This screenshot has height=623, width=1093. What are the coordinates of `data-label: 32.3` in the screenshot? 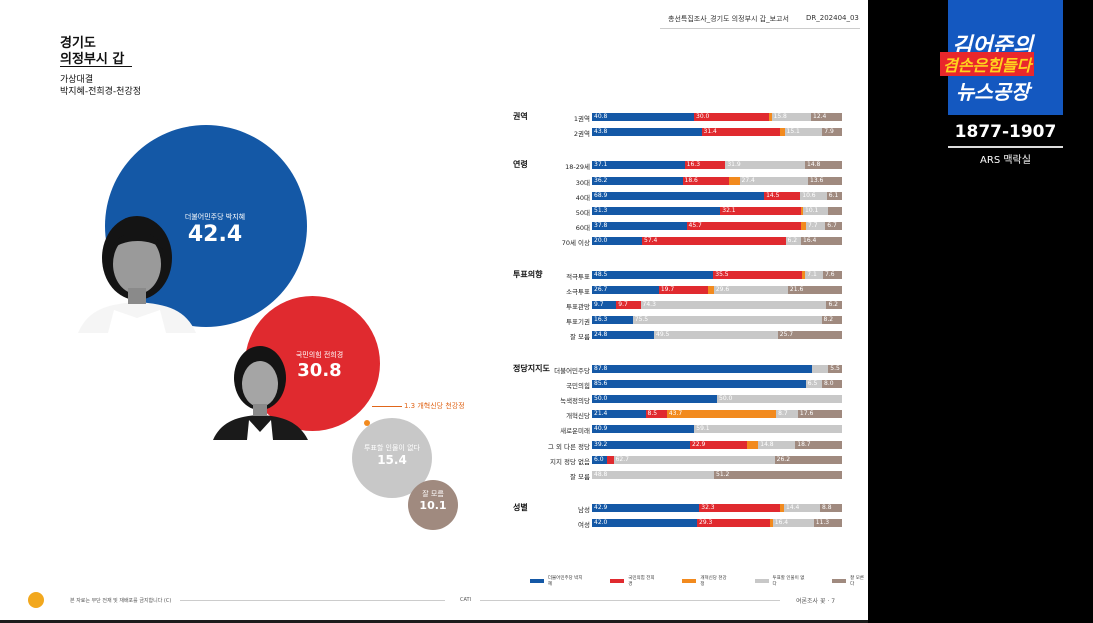 It's located at (708, 508).